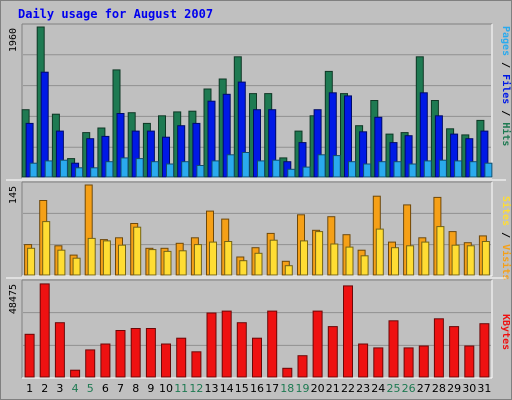 The height and width of the screenshot is (400, 512). Describe the element at coordinates (454, 388) in the screenshot. I see `x-tick-label-day-29: 29` at that location.